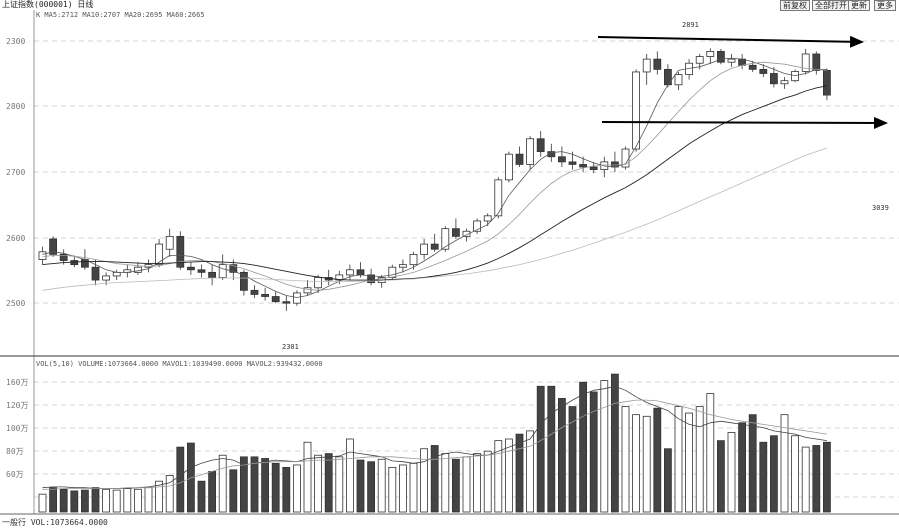 The height and width of the screenshot is (528, 899). Describe the element at coordinates (831, 5) in the screenshot. I see `open-all-button: 全部打开` at that location.